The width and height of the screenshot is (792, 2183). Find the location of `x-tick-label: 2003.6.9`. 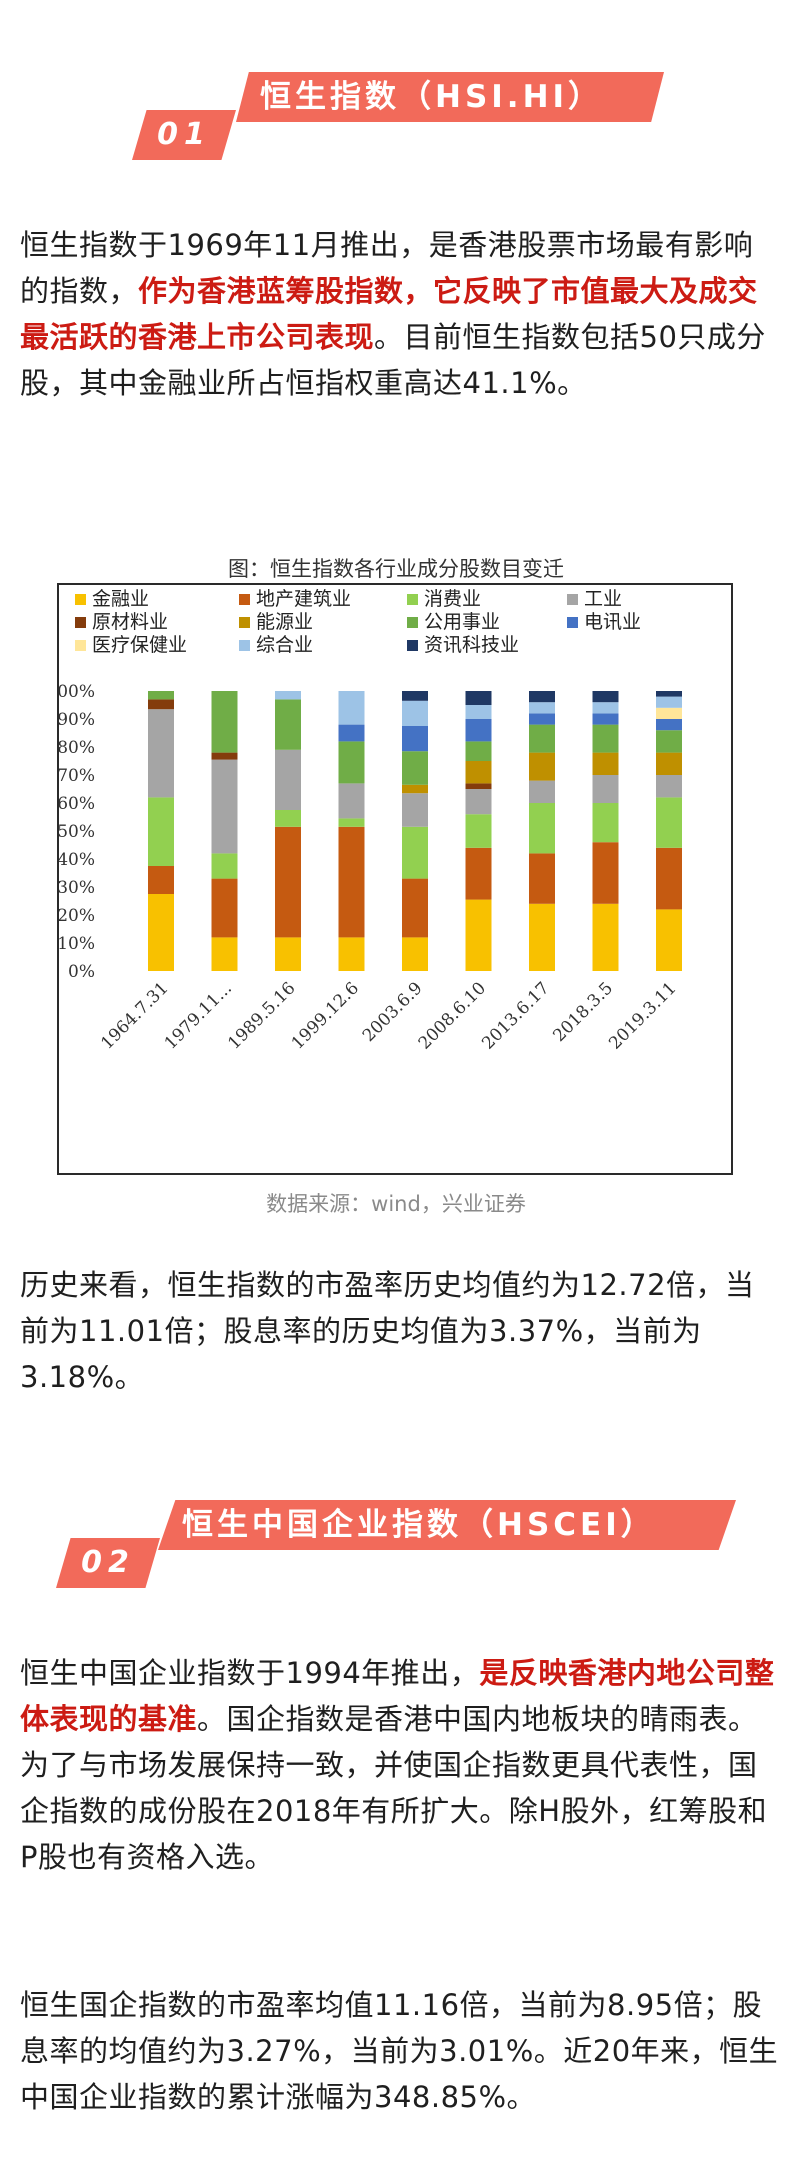

x-tick-label: 2003.6.9 is located at coordinates (393, 1012).